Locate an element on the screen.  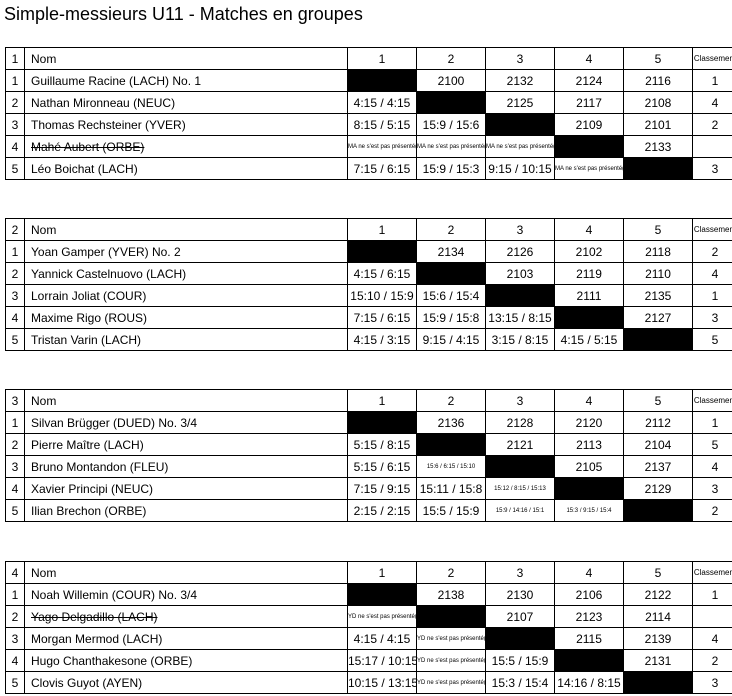
match-cell: 2136 is located at coordinates (451, 422).